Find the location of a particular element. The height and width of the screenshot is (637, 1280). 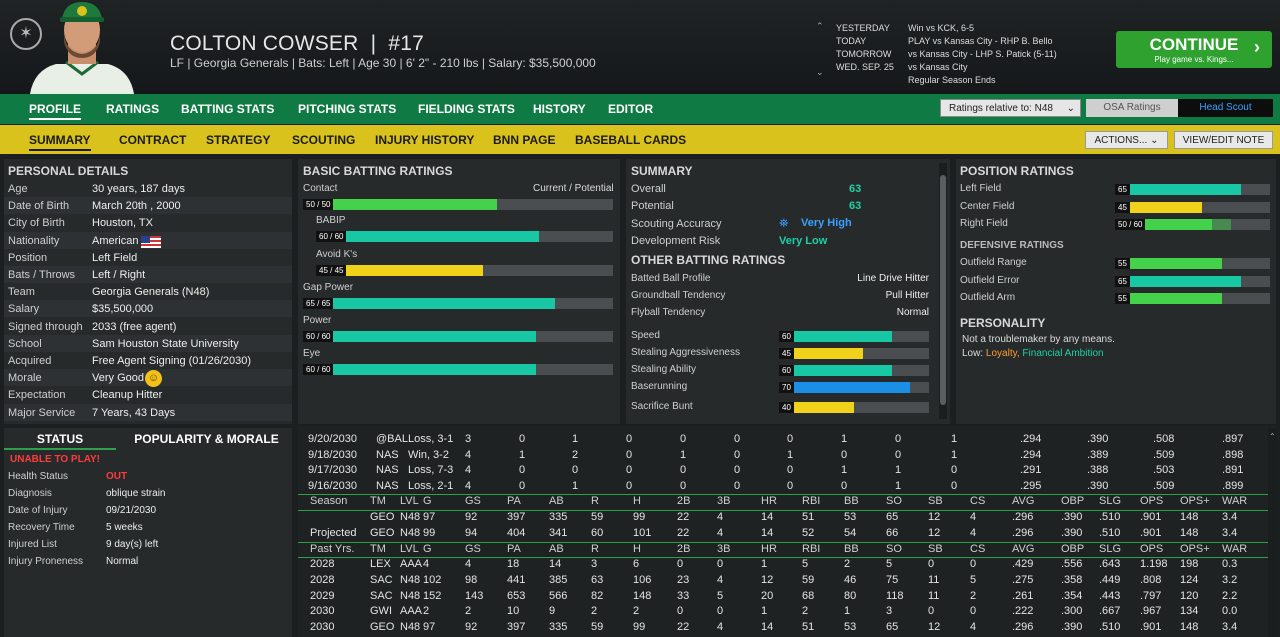

detail-label: Acquired is located at coordinates (30, 361).